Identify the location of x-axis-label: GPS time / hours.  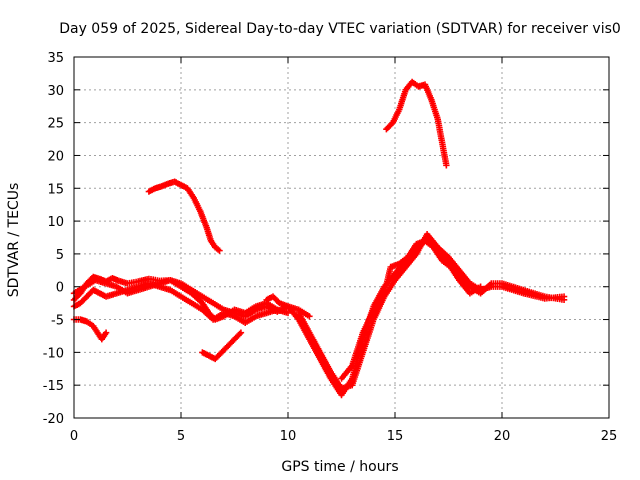
(339, 467).